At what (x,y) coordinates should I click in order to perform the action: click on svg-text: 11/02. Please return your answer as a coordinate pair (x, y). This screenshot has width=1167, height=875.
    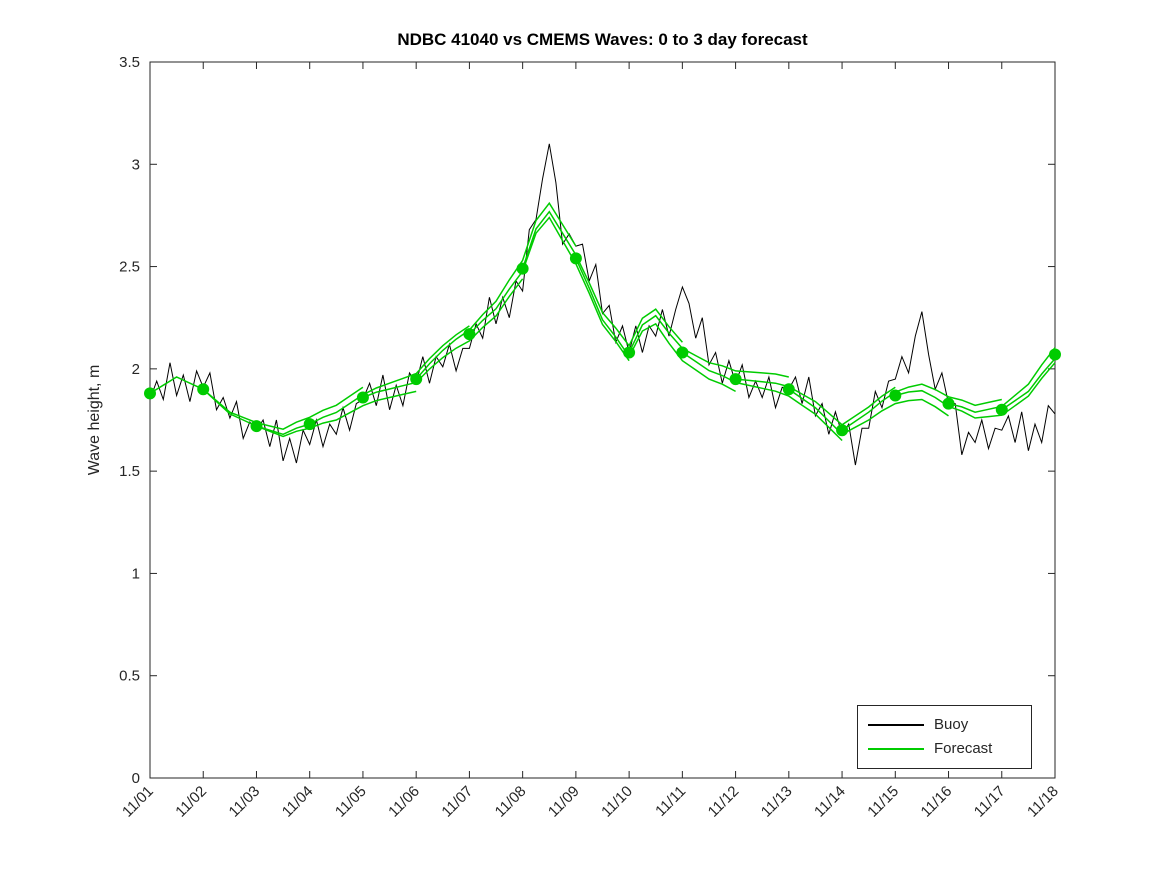
    Looking at the image, I should click on (191, 802).